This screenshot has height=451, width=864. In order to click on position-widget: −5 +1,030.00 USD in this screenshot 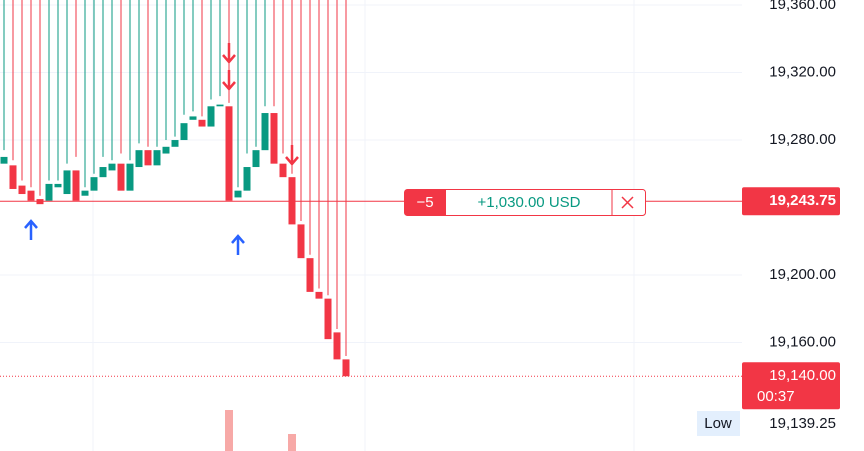, I will do `click(525, 202)`.